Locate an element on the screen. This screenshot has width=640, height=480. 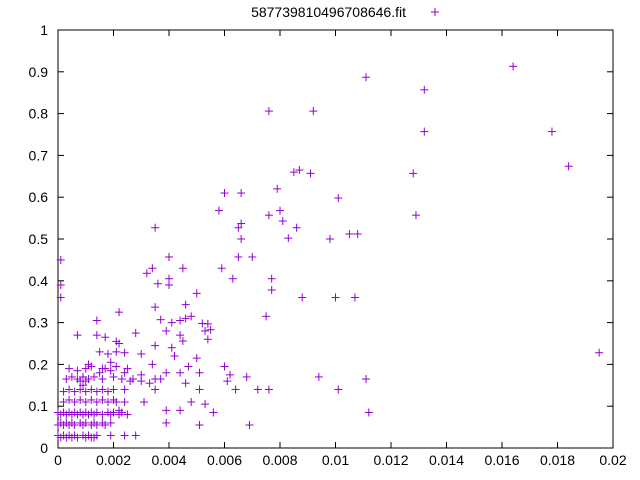
y-tick-label: 0.4 is located at coordinates (39, 281).